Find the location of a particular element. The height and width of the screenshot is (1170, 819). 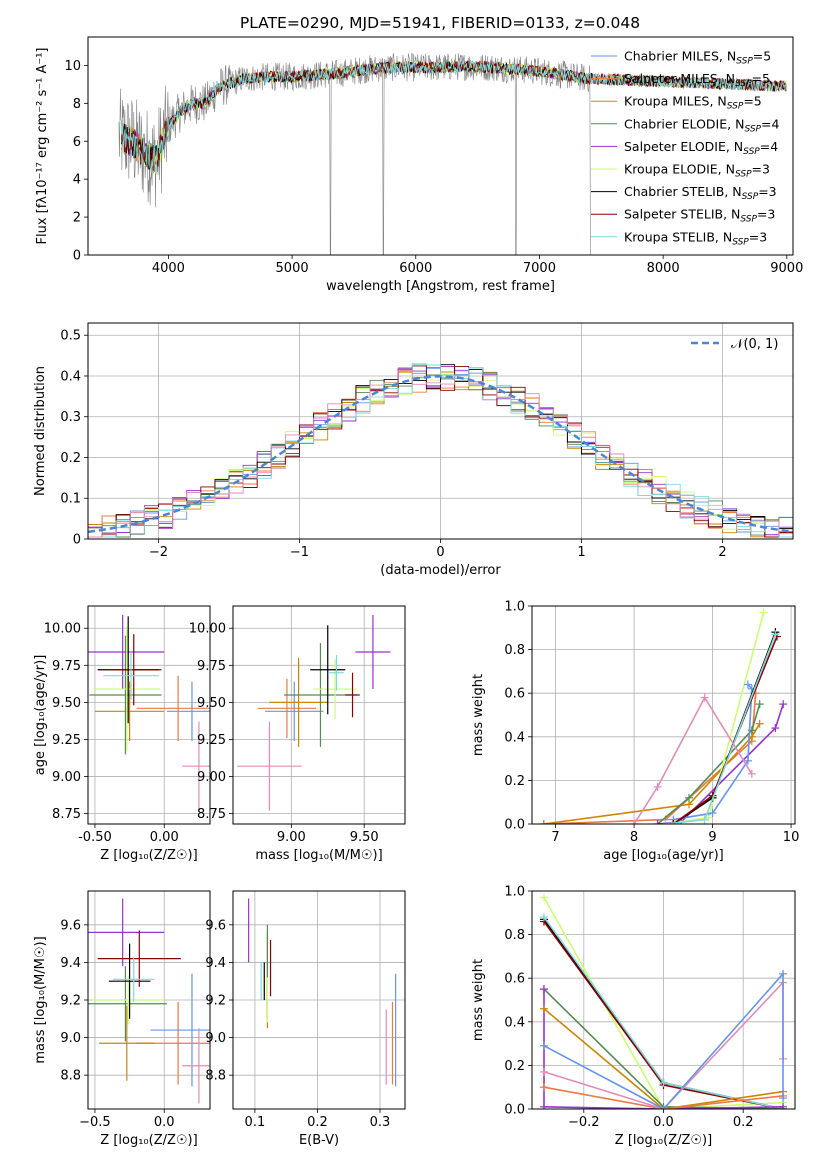

x-tick-label: 9.00 is located at coordinates (291, 837).